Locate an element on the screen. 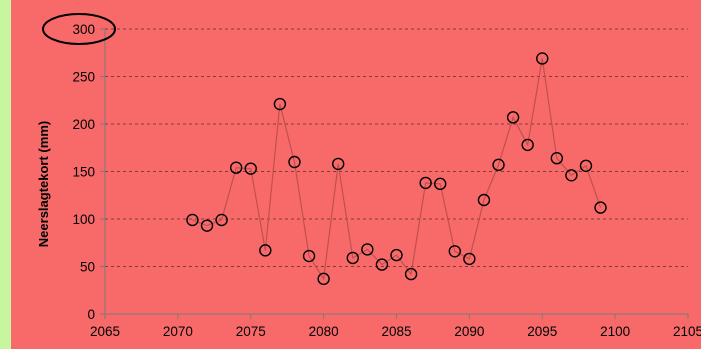 The height and width of the screenshot is (349, 701). data-point-2092 is located at coordinates (498, 165).